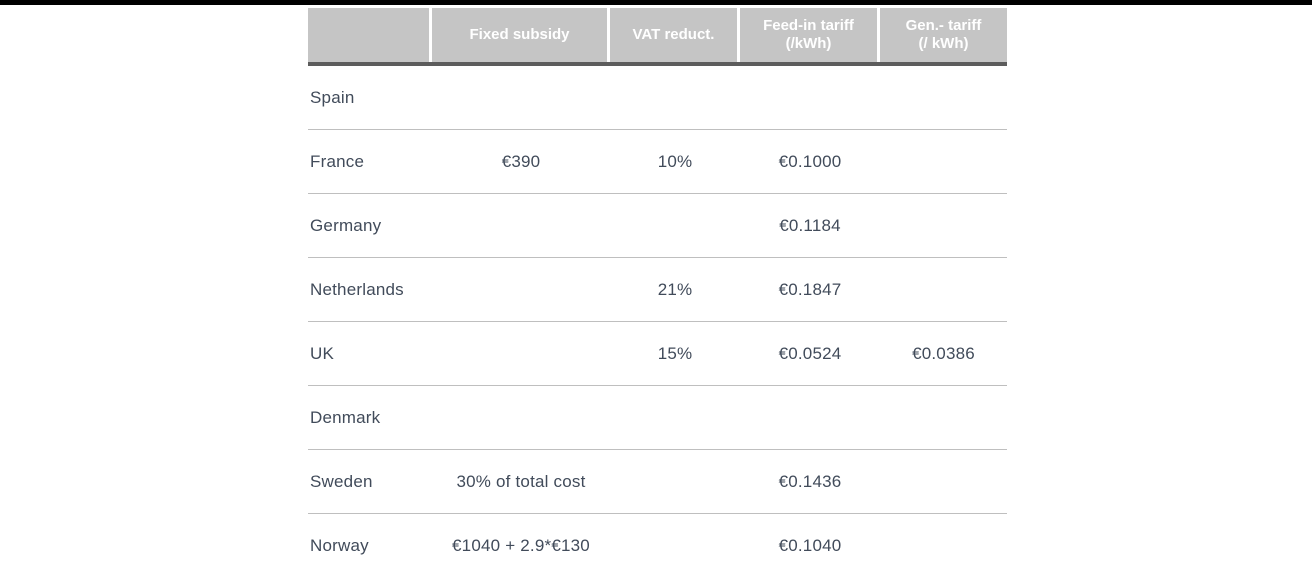 The image size is (1312, 577). Describe the element at coordinates (943, 353) in the screenshot. I see `gen-tariff-cell: €0.0386` at that location.